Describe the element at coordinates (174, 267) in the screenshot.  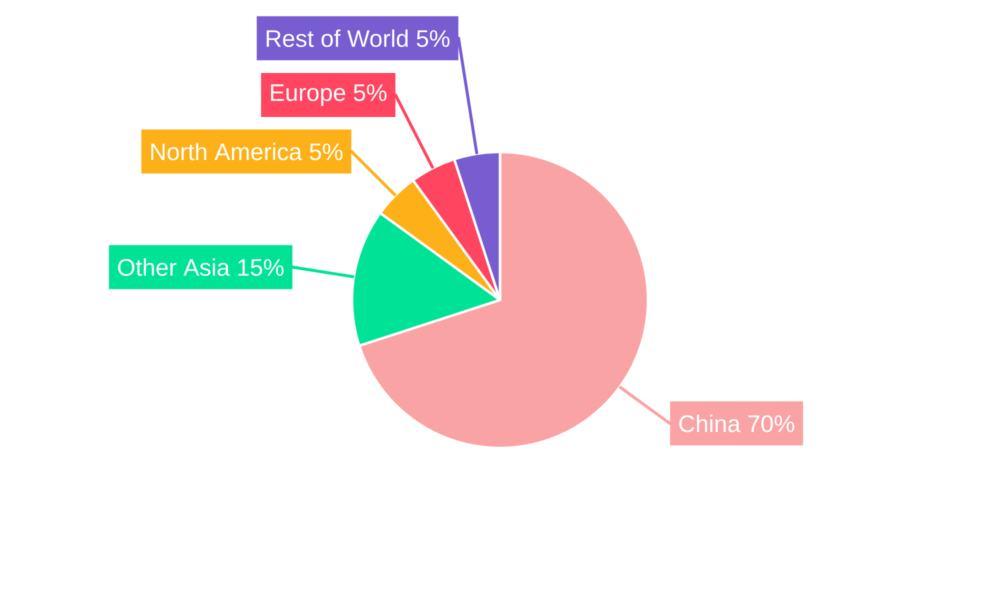
I see `slice-label: Other Asia` at that location.